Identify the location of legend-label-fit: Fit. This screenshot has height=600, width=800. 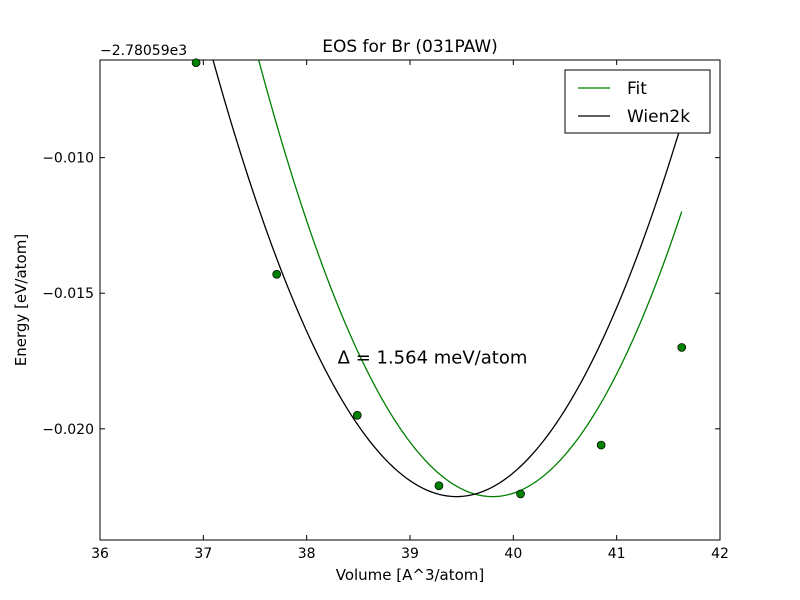
(637, 89).